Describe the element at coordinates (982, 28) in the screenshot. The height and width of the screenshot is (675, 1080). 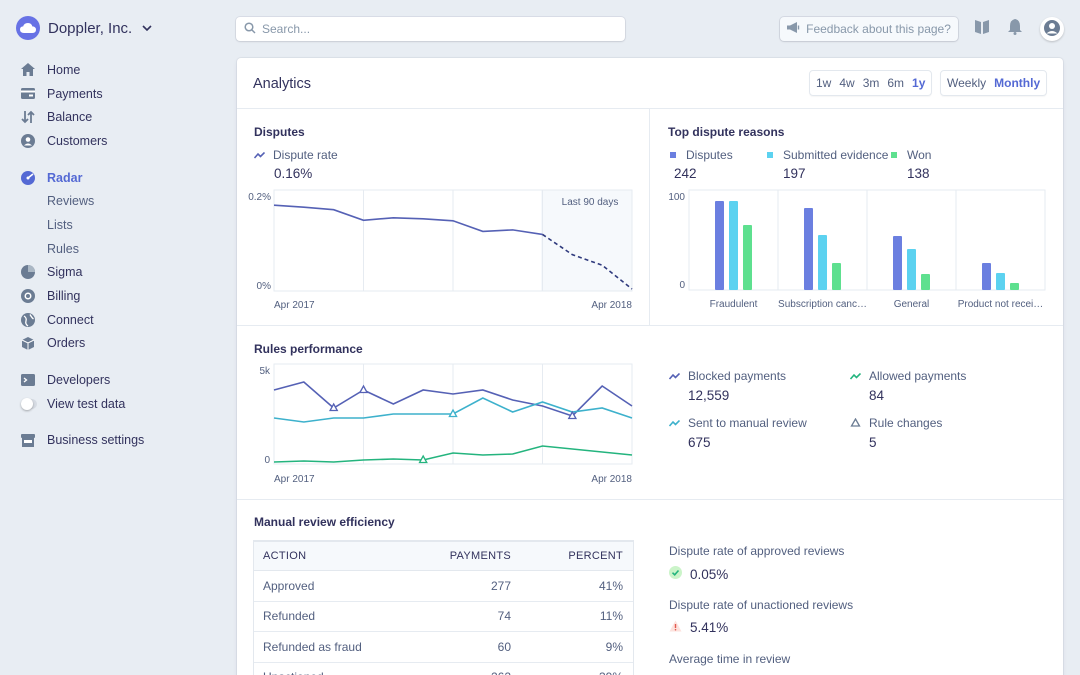
I see `docs-book-icon` at that location.